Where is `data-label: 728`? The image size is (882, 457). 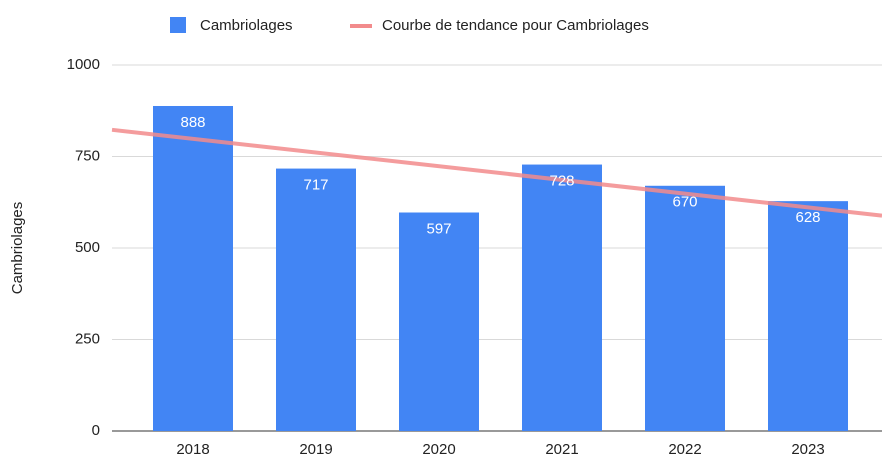
data-label: 728 is located at coordinates (561, 181).